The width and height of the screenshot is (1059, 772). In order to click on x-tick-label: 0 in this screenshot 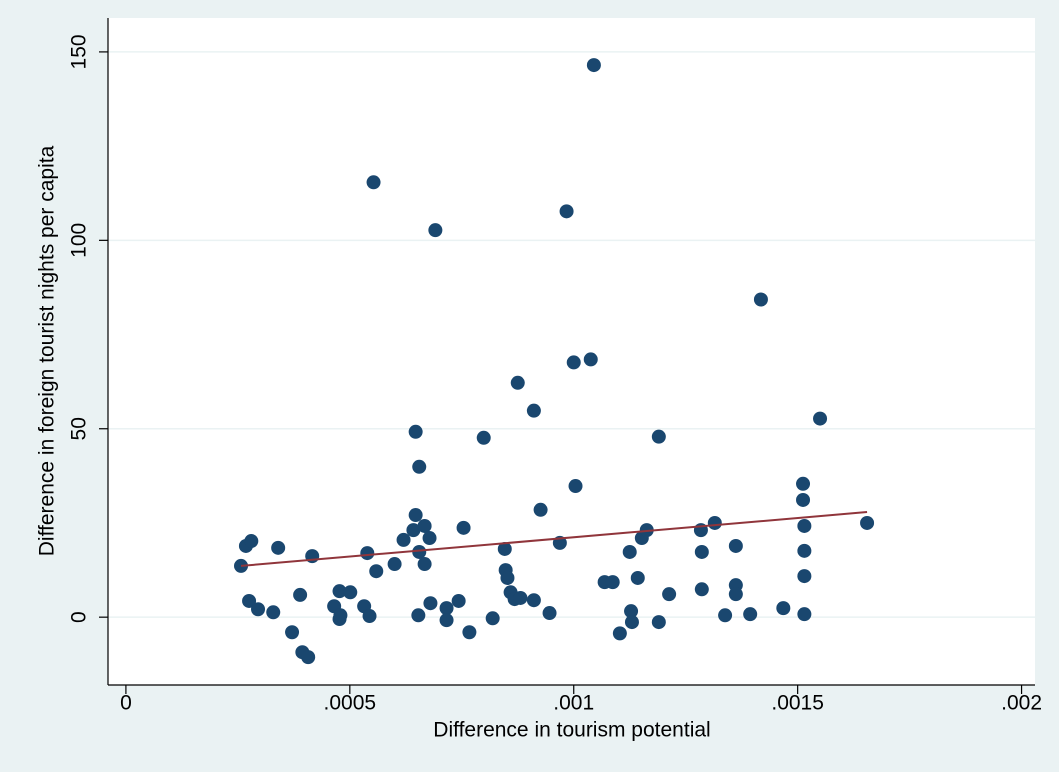, I will do `click(126, 703)`.